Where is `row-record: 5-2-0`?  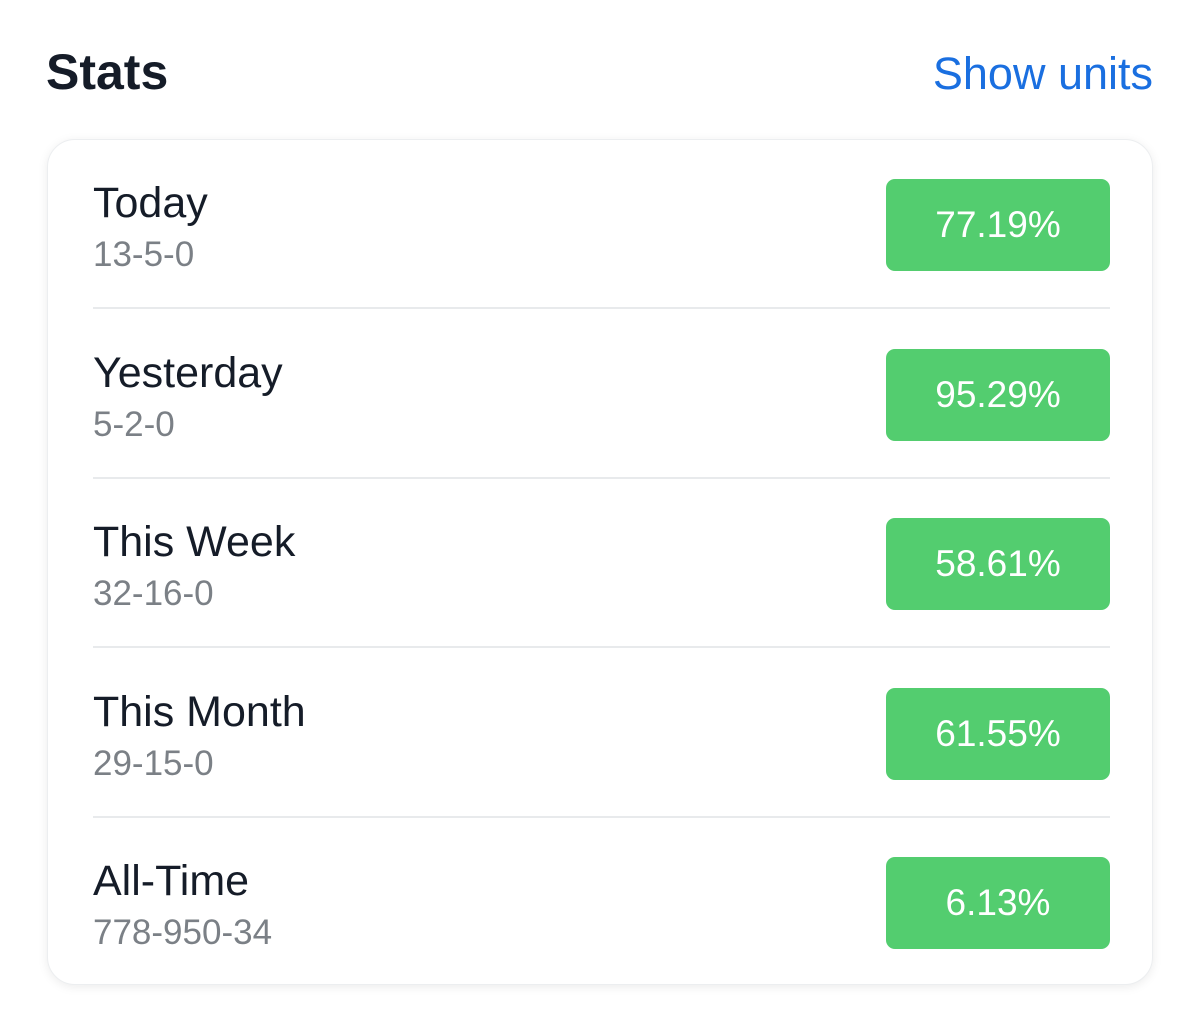
row-record: 5-2-0 is located at coordinates (134, 424).